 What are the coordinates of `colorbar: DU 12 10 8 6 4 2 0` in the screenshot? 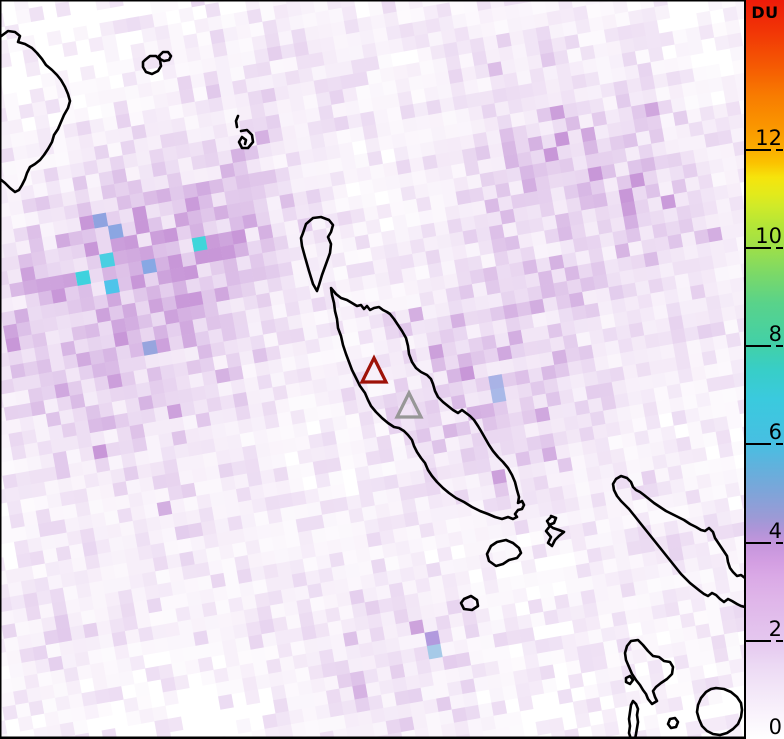 It's located at (765, 369).